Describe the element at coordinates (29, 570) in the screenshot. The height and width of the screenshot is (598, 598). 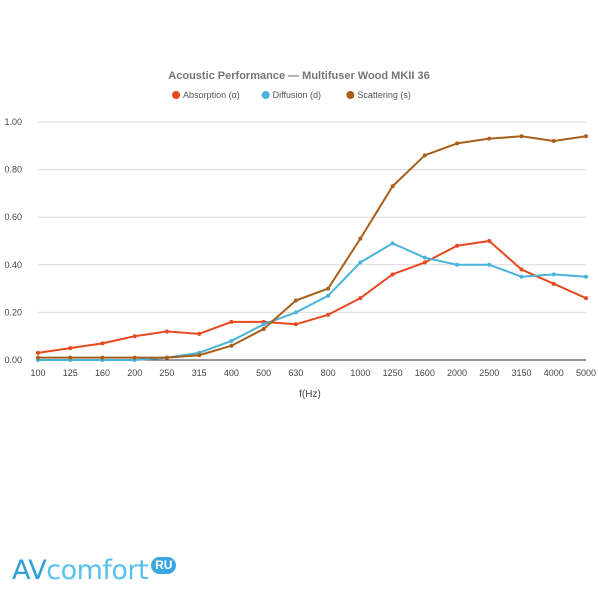
I see `logo-text-av: AV` at that location.